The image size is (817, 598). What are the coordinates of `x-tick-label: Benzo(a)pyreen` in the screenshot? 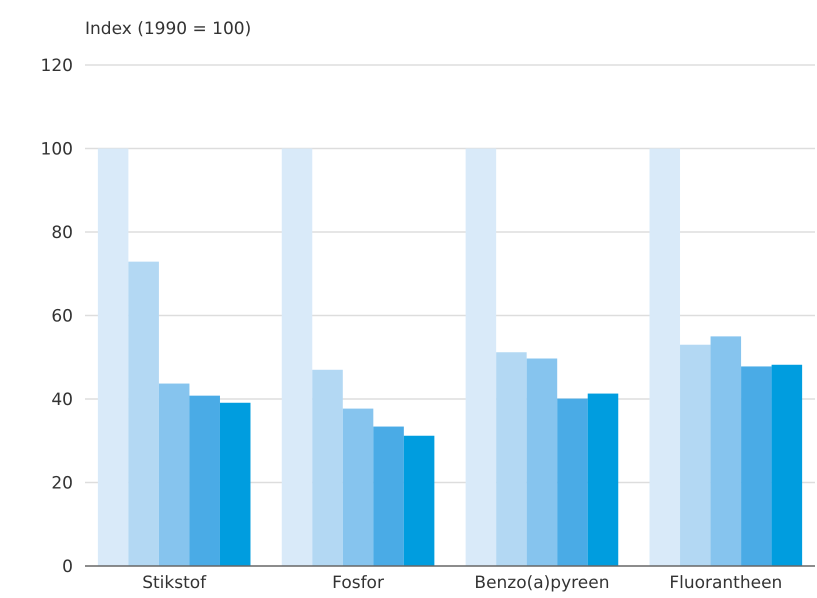 It's located at (542, 583).